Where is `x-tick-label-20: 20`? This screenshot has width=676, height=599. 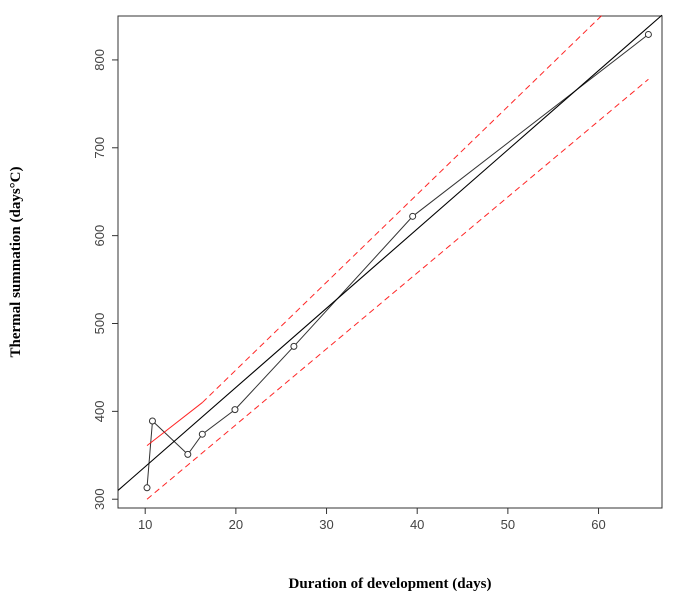 x-tick-label-20: 20 is located at coordinates (236, 524).